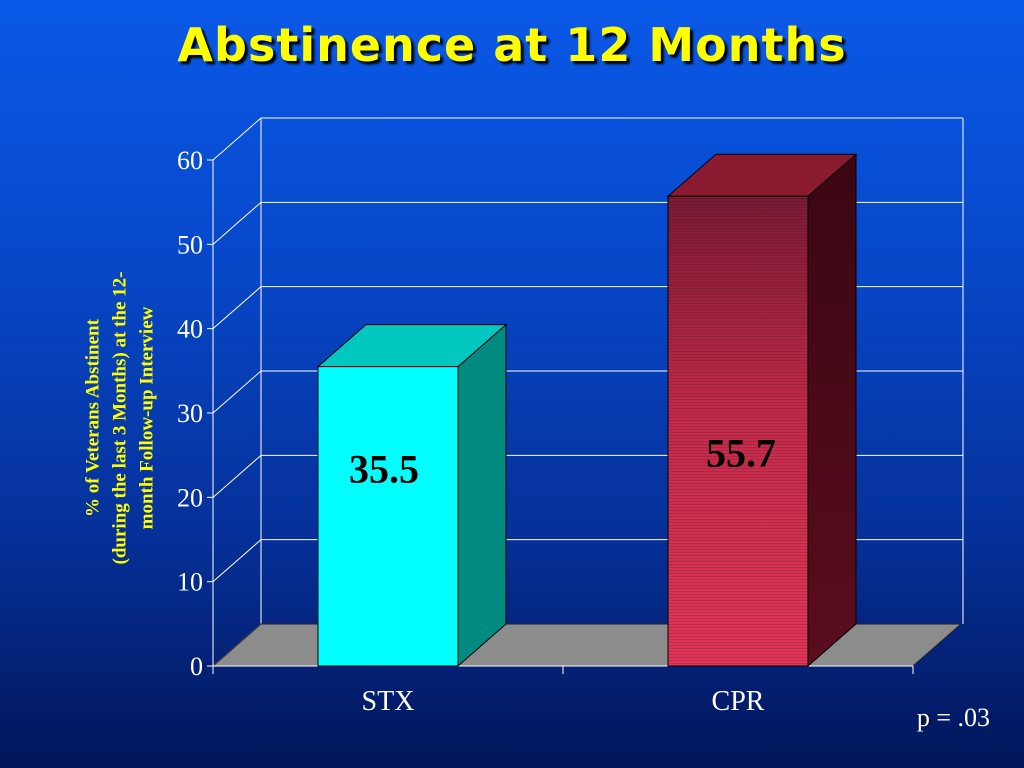  Describe the element at coordinates (738, 701) in the screenshot. I see `x-tick-label-cpr: CPR` at that location.